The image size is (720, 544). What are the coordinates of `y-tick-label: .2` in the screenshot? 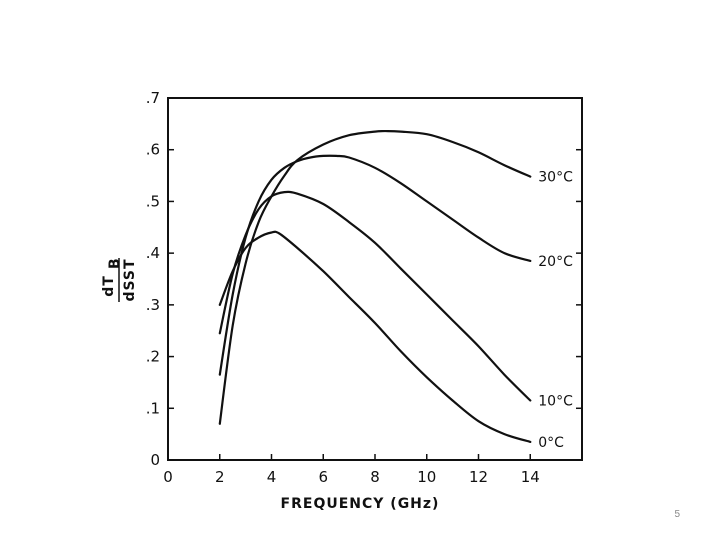 It's located at (153, 357).